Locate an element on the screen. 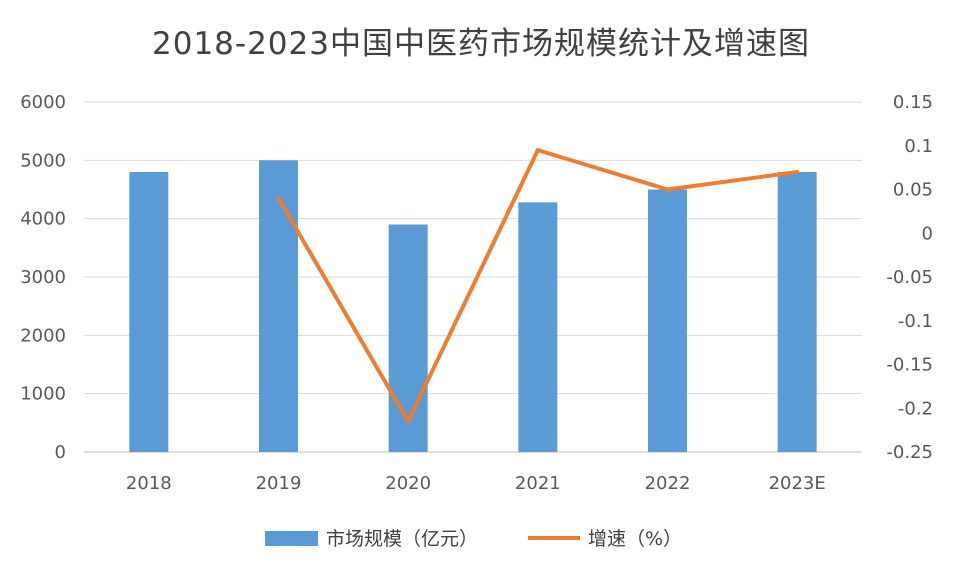 This screenshot has width=962, height=578. legend: 市场规模（亿元） 增速（%） is located at coordinates (473, 539).